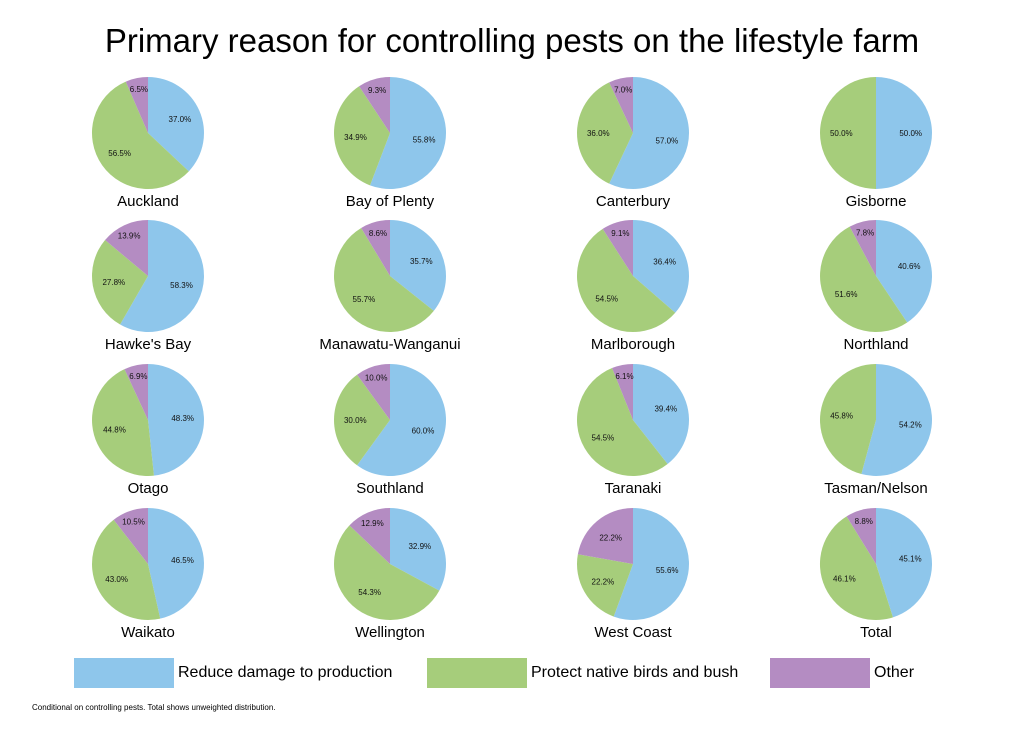  I want to click on data-label: 45.1%, so click(910, 559).